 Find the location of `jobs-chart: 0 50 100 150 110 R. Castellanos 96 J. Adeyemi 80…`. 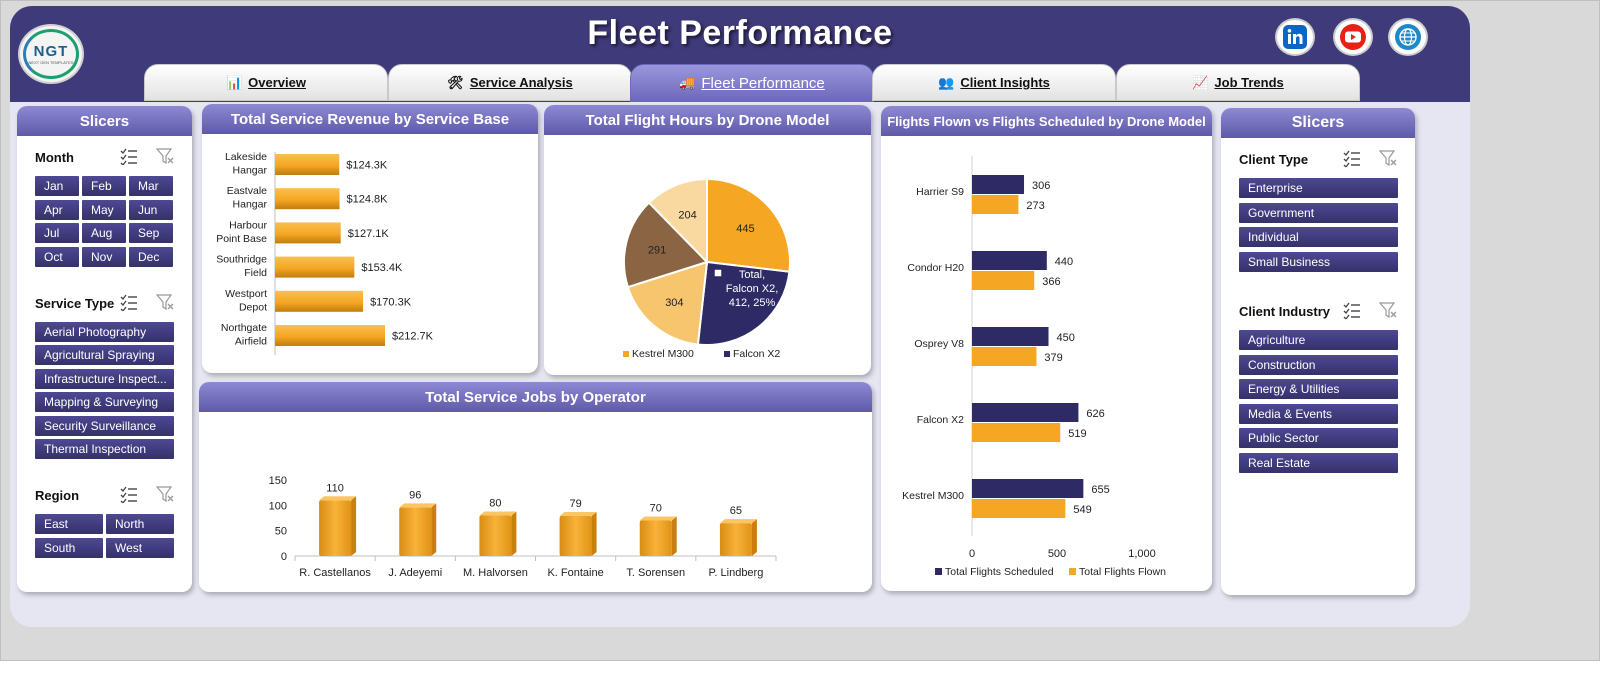

jobs-chart: 0 50 100 150 110 R. Castellanos 96 J. Adeyemi 80… is located at coordinates (523, 527).